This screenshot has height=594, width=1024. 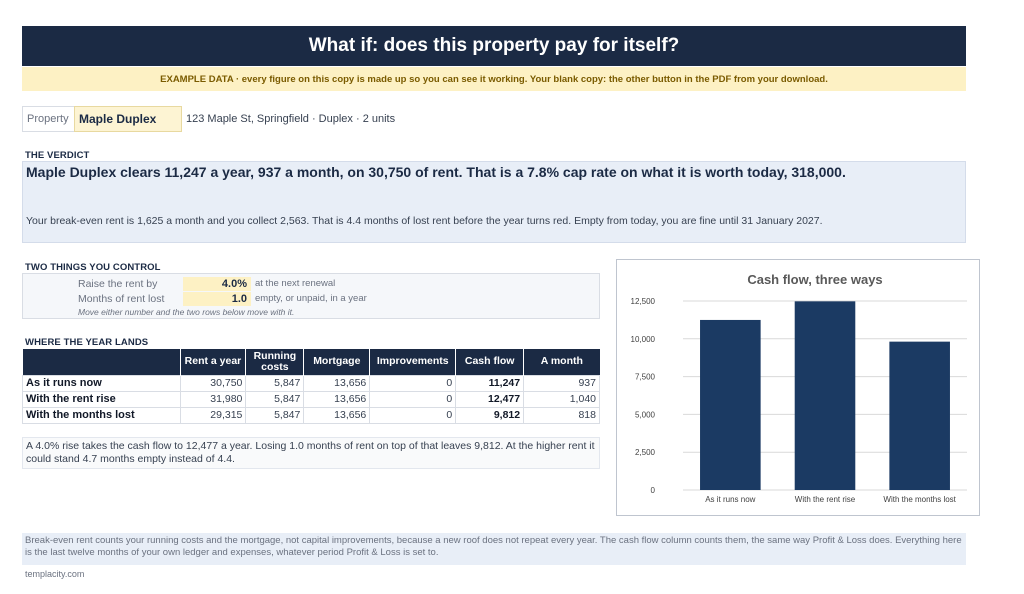 What do you see at coordinates (57, 155) in the screenshot?
I see `verdict-heading: THE VERDICT` at bounding box center [57, 155].